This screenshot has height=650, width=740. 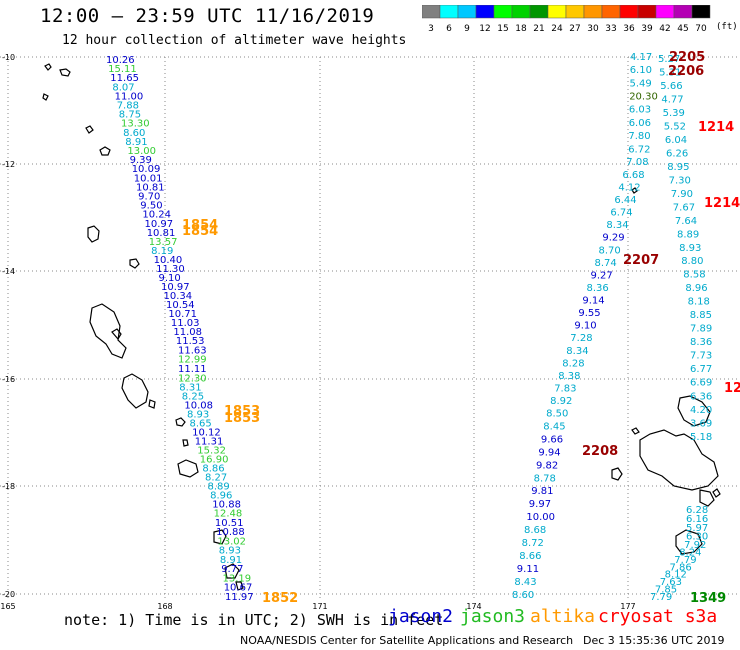 What do you see at coordinates (629, 29) in the screenshot?
I see `legend-bin-label: 36` at bounding box center [629, 29].